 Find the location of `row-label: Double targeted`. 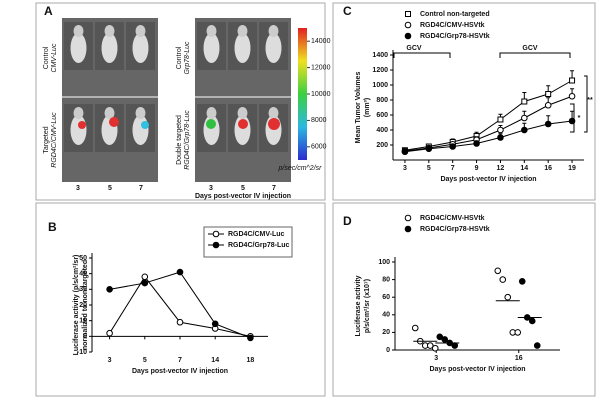

row-label: Double targeted is located at coordinates (179, 140).